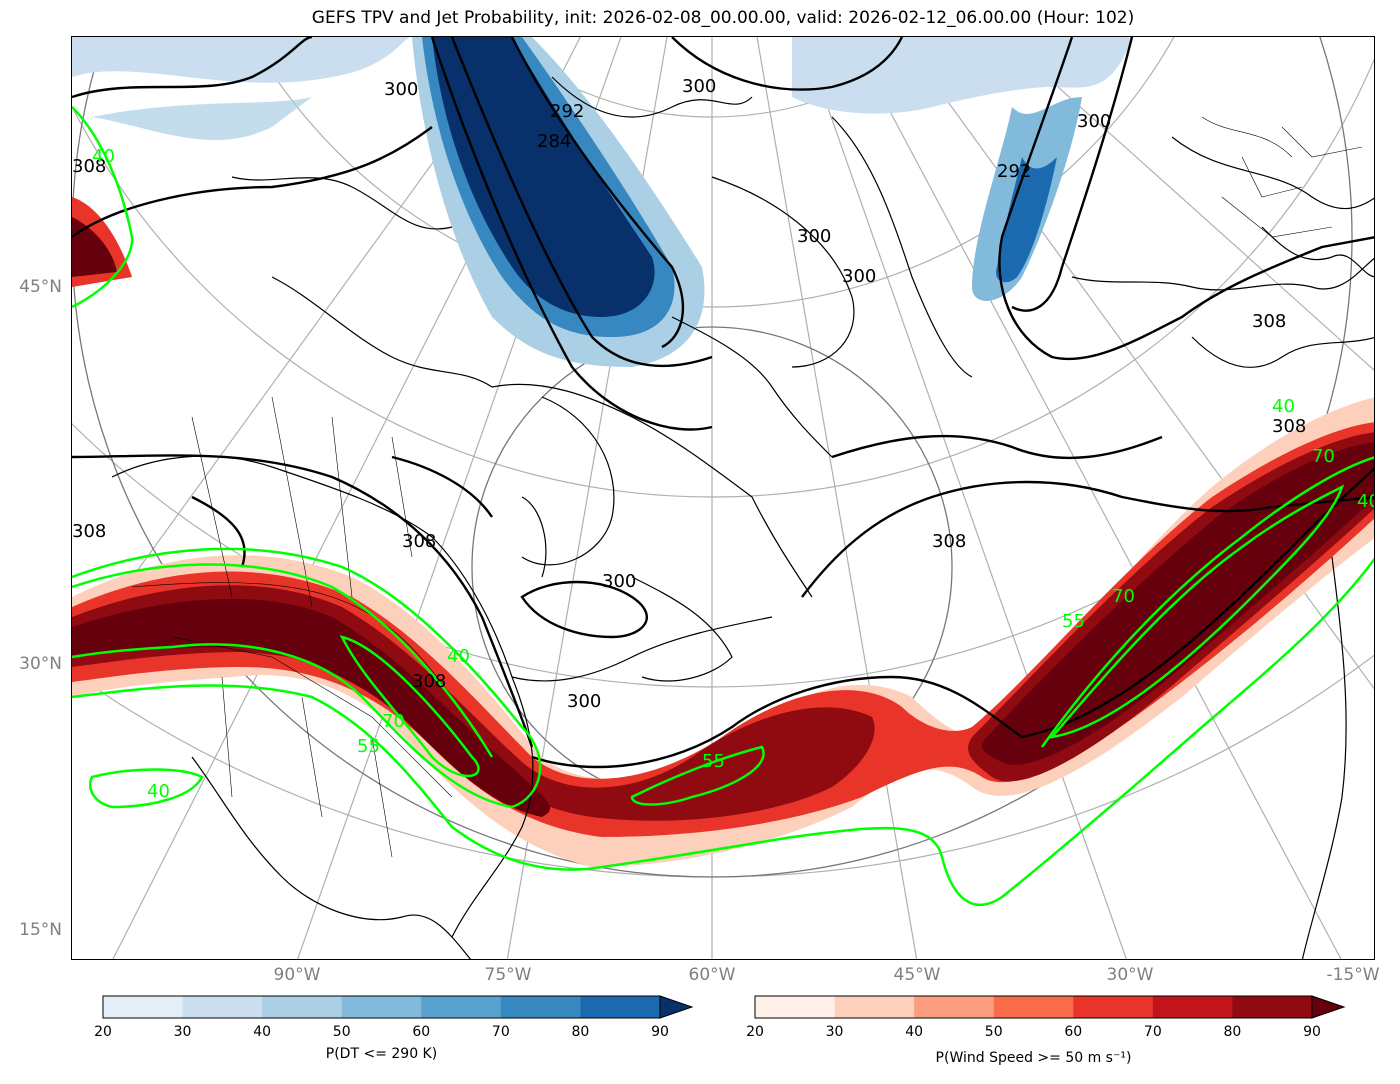 Image resolution: width=1400 pixels, height=1084 pixels. I want to click on lat-label-30n: 30°N, so click(40, 664).